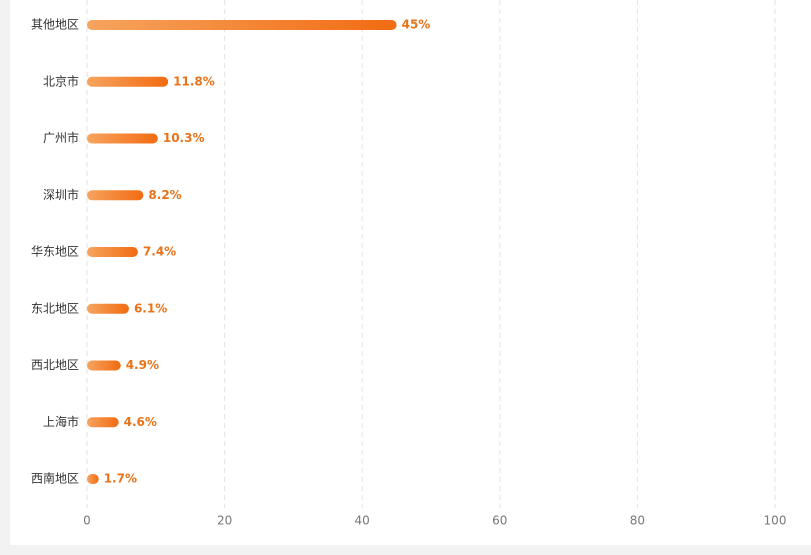 This screenshot has width=811, height=555. Describe the element at coordinates (55, 252) in the screenshot. I see `y-tick-label: 华东地区` at that location.